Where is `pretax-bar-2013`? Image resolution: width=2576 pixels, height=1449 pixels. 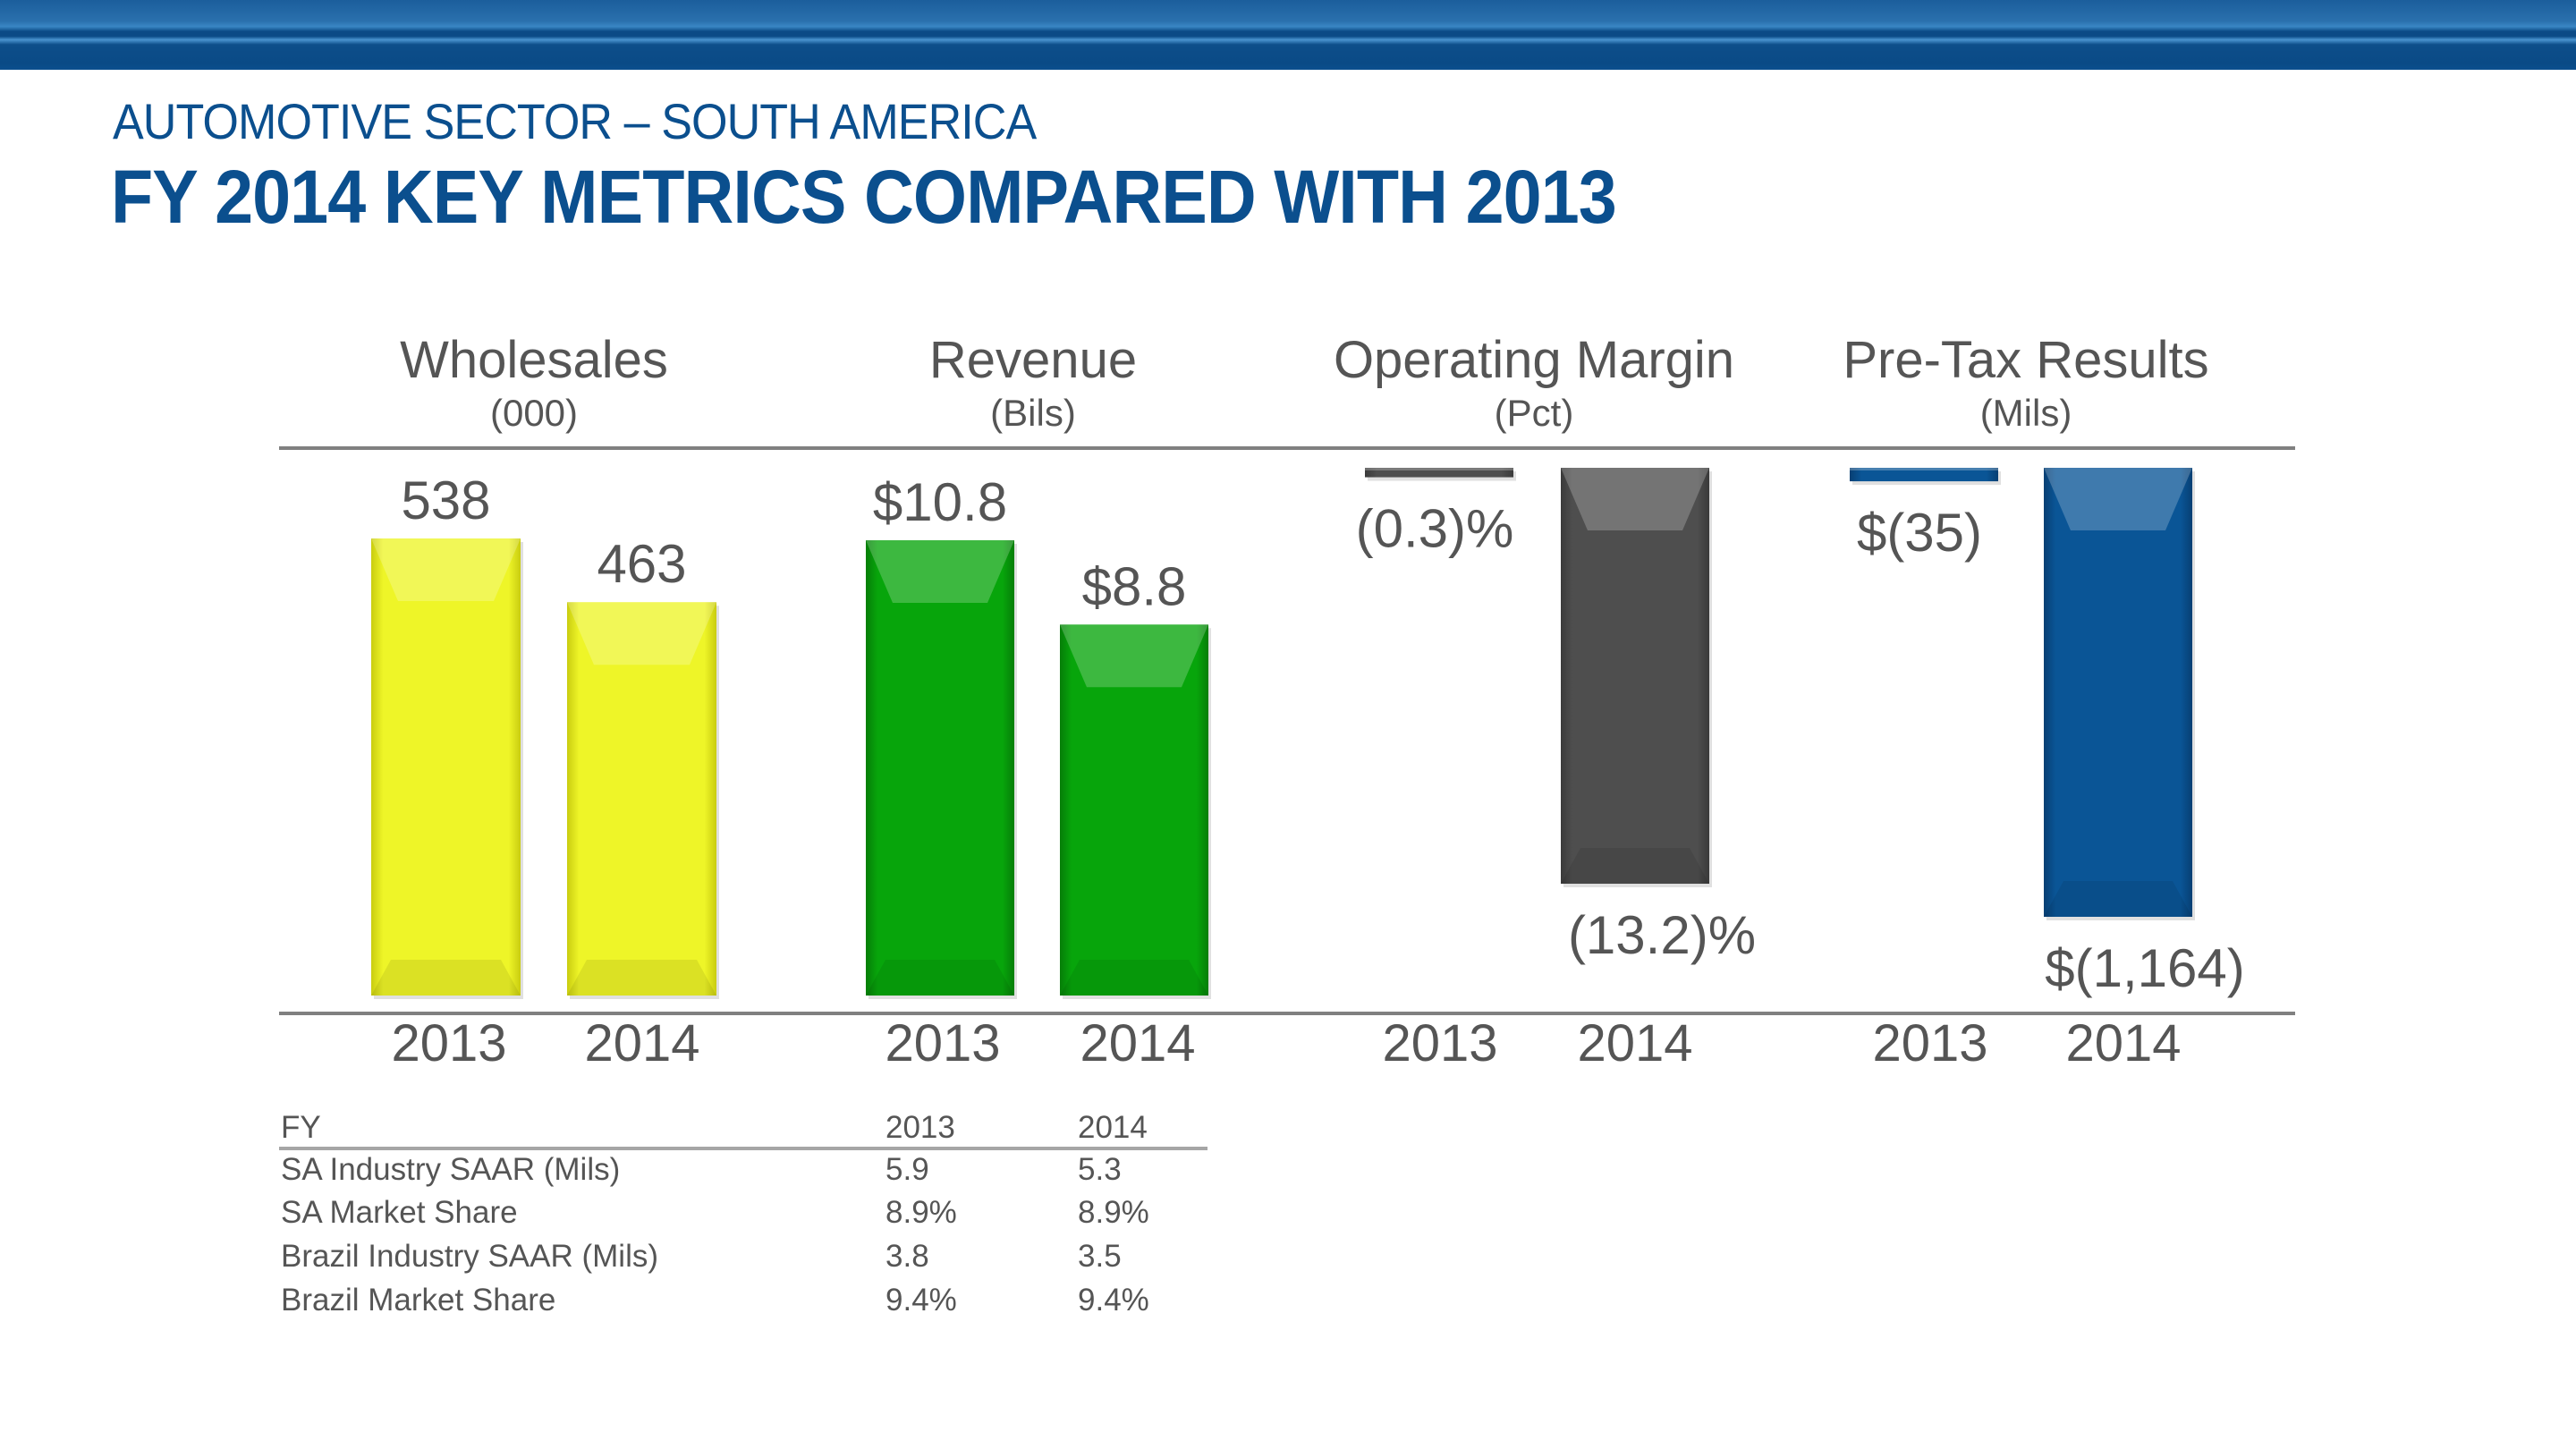
pretax-bar-2013 is located at coordinates (1925, 477).